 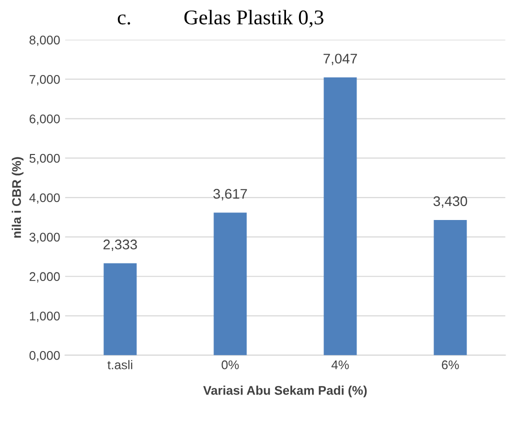 What do you see at coordinates (44, 238) in the screenshot?
I see `y-tick-label: 3,000` at bounding box center [44, 238].